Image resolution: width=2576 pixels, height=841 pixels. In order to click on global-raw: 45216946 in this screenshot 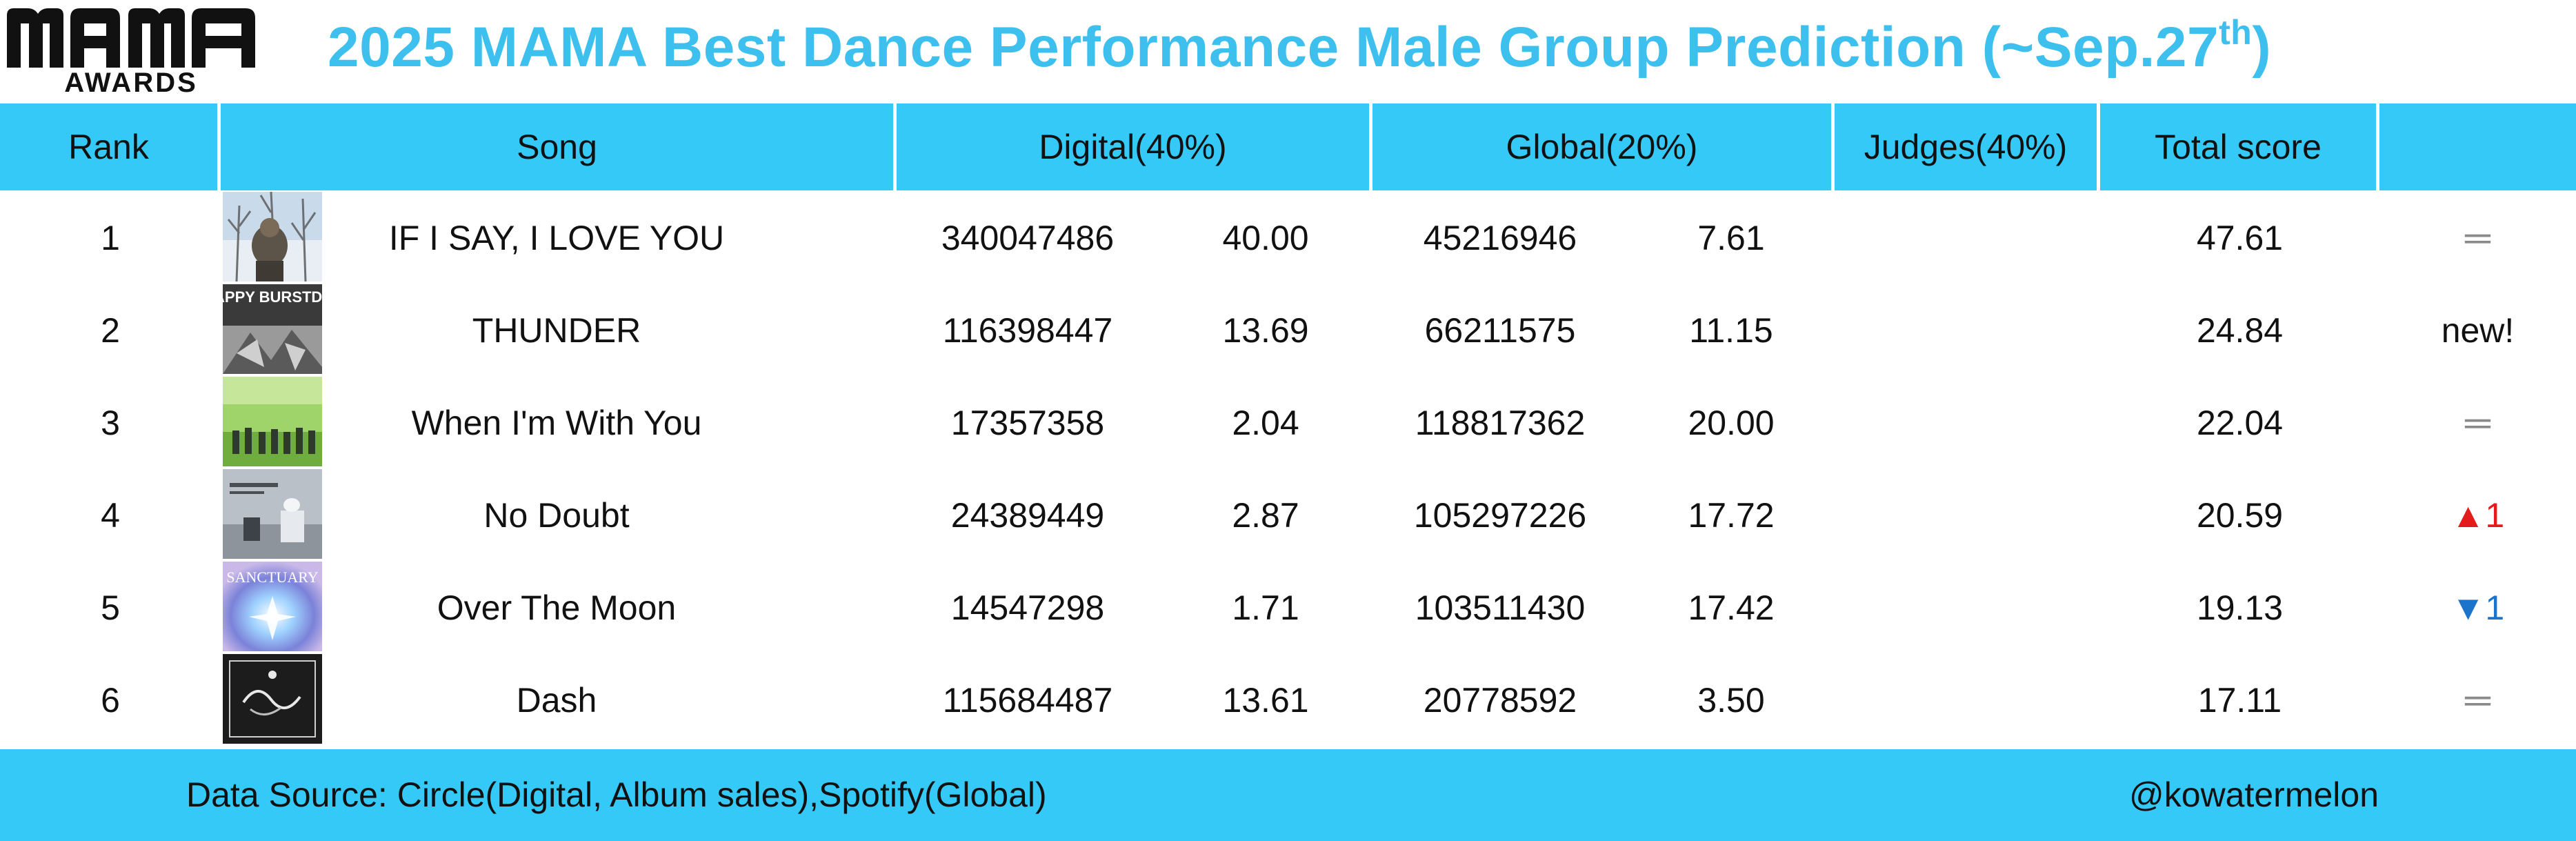, I will do `click(1500, 238)`.